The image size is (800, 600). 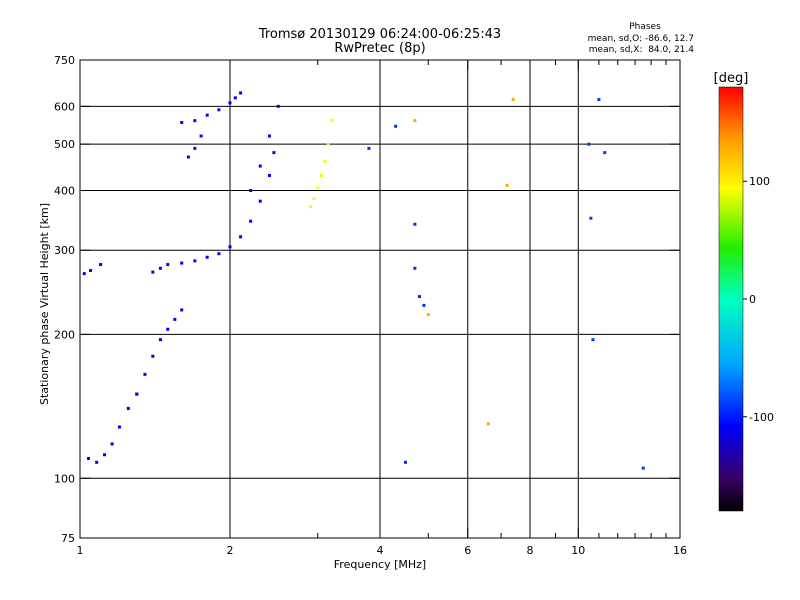 I want to click on chart-title: Tromsø 20130129 06:24:00-06:25:43, so click(x=380, y=34).